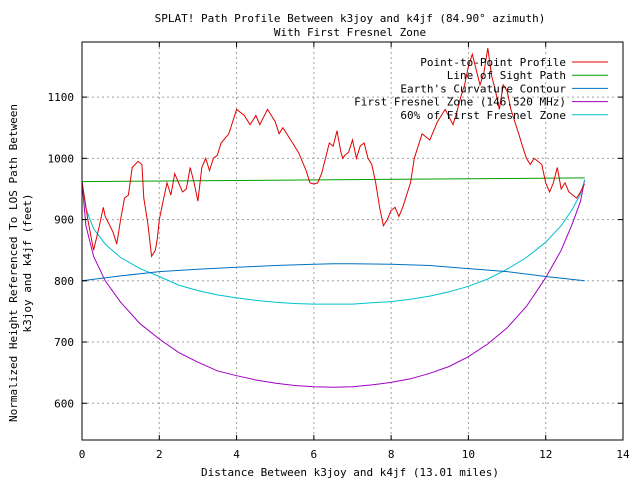 The width and height of the screenshot is (640, 480). Describe the element at coordinates (64, 342) in the screenshot. I see `y-tick-label: 700` at that location.